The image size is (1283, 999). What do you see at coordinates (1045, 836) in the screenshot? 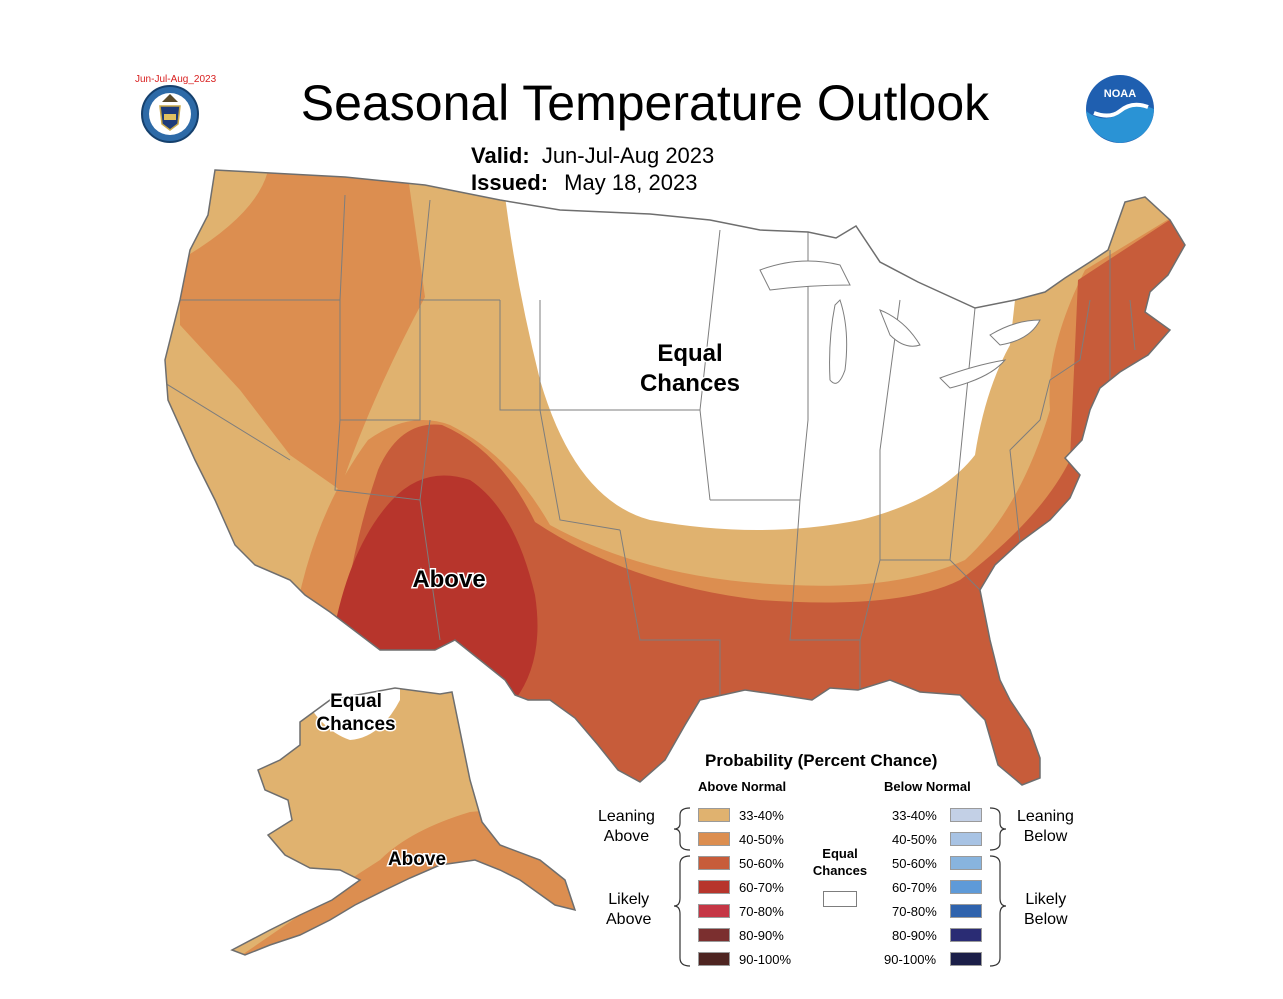
I see `leaning-below-line2: Below` at bounding box center [1045, 836].